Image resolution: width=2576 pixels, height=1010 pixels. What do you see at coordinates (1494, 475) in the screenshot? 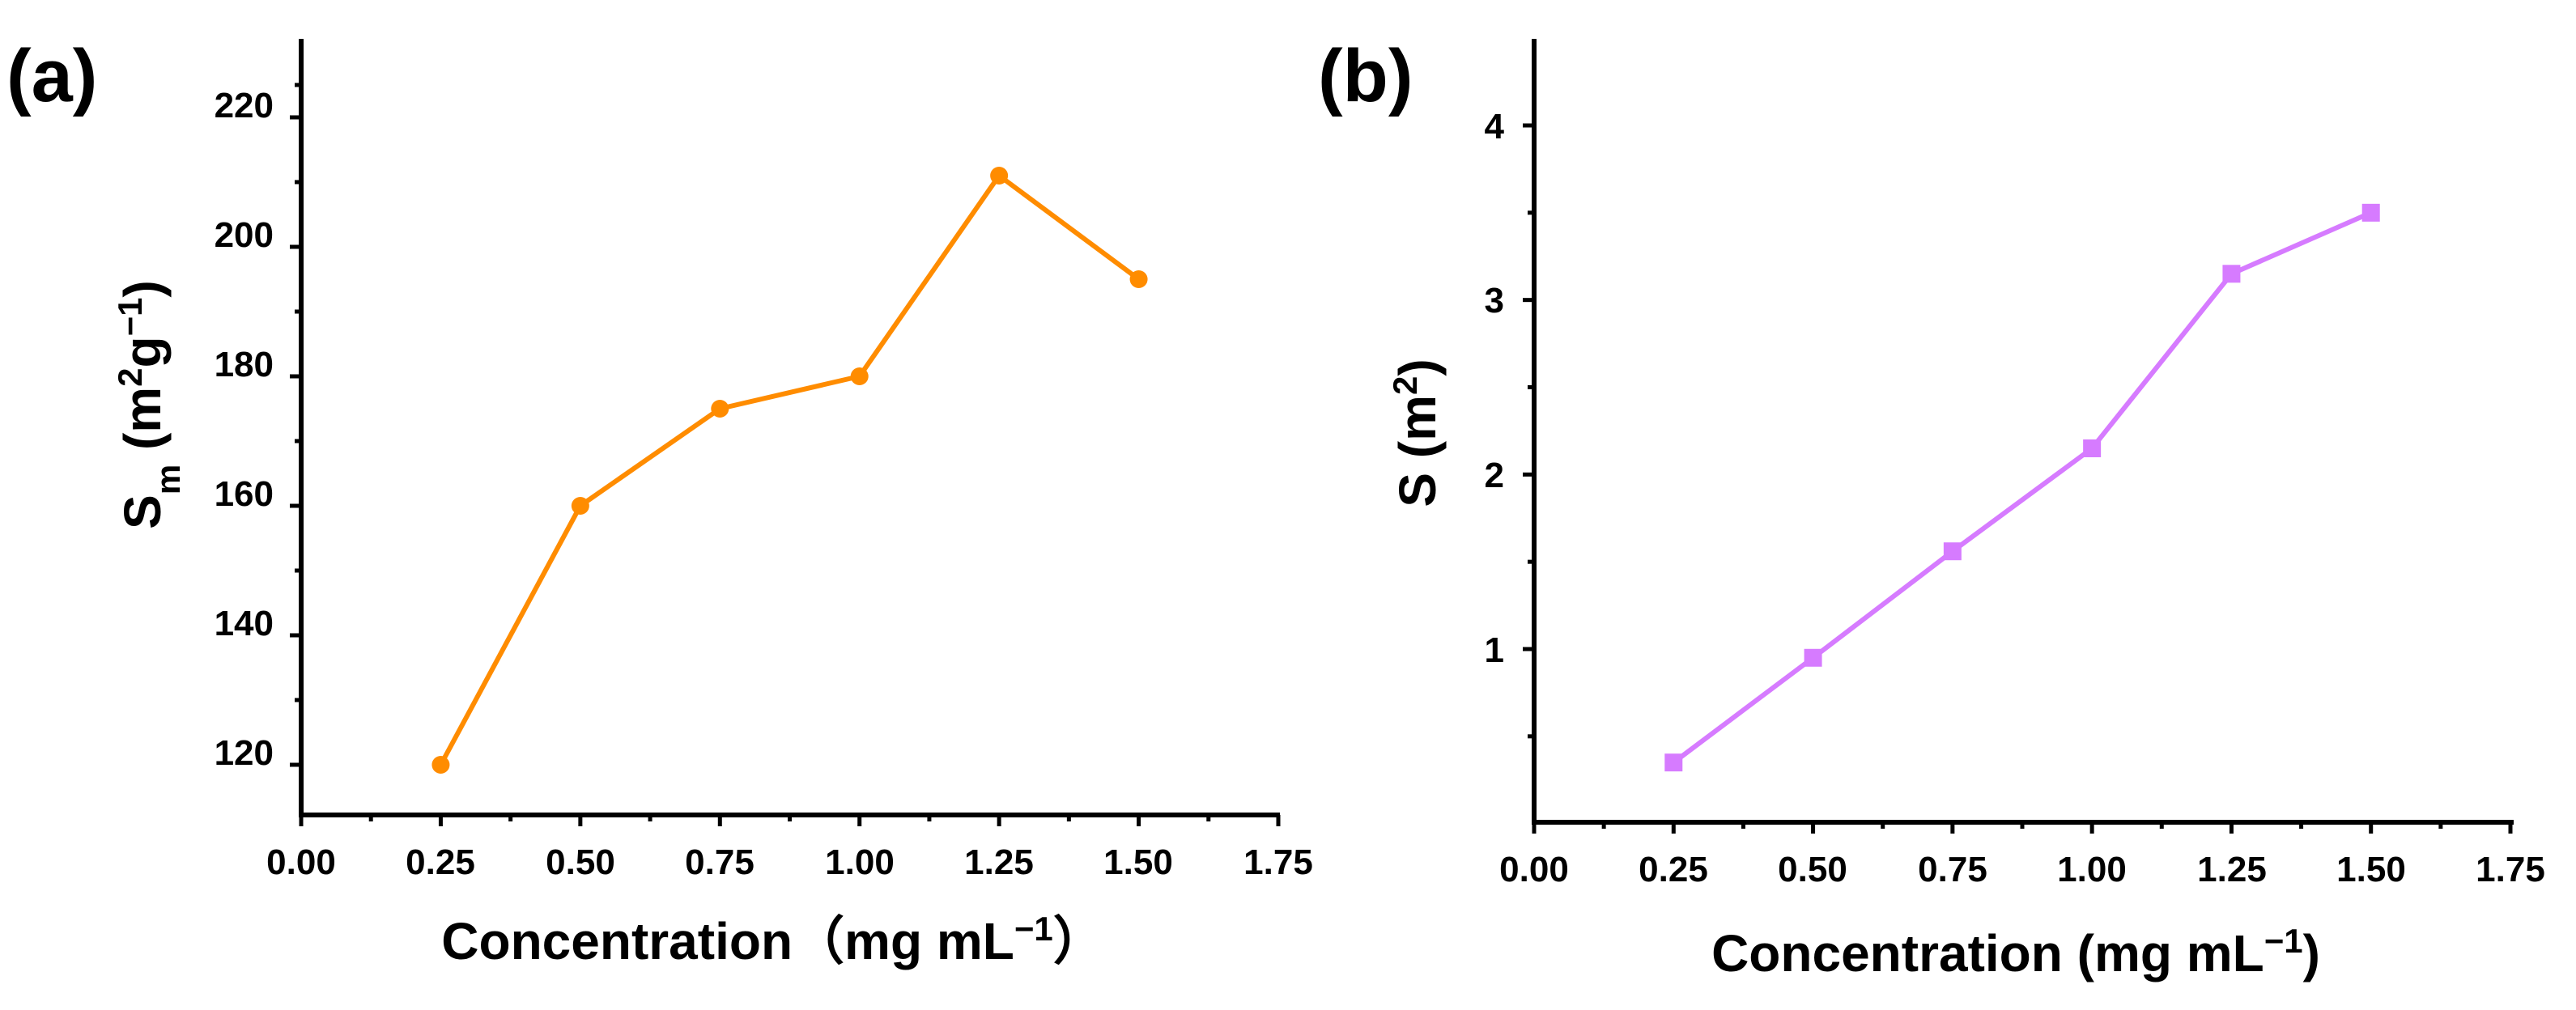
I see `y-tick-label: 2` at bounding box center [1494, 475].